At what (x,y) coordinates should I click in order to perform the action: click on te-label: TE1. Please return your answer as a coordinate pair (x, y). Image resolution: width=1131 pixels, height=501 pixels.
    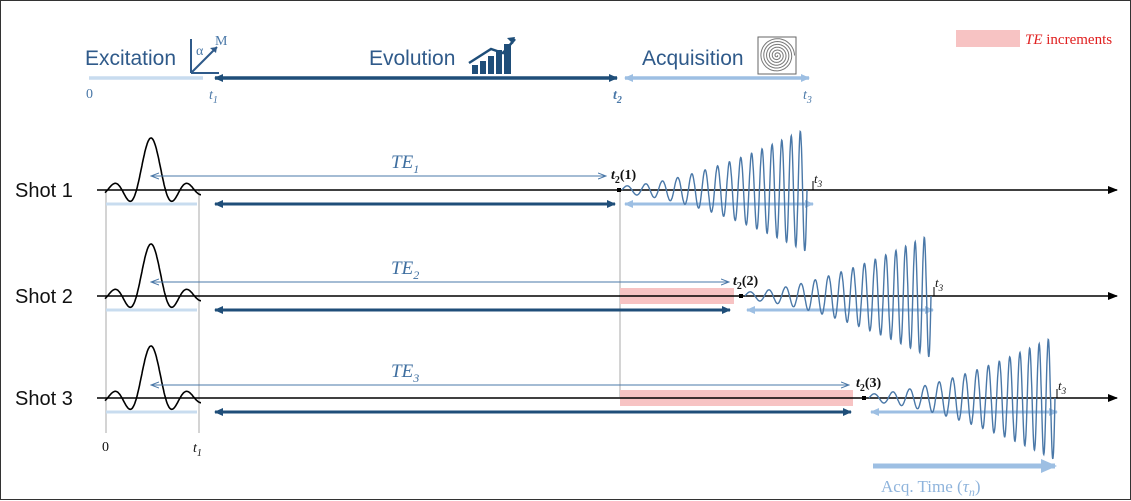
    Looking at the image, I should click on (405, 164).